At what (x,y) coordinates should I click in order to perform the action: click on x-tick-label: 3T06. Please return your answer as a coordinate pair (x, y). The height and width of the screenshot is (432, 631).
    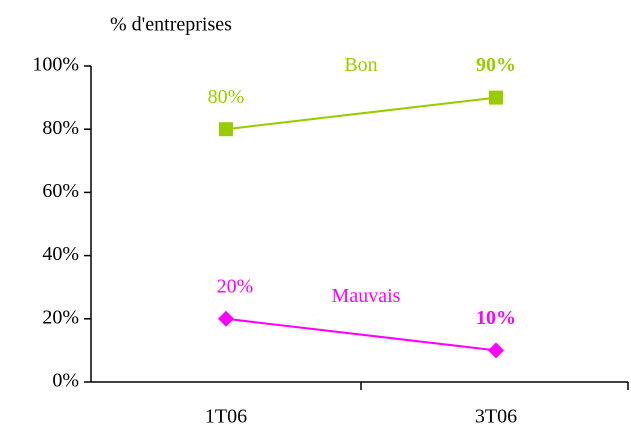
    Looking at the image, I should click on (496, 417).